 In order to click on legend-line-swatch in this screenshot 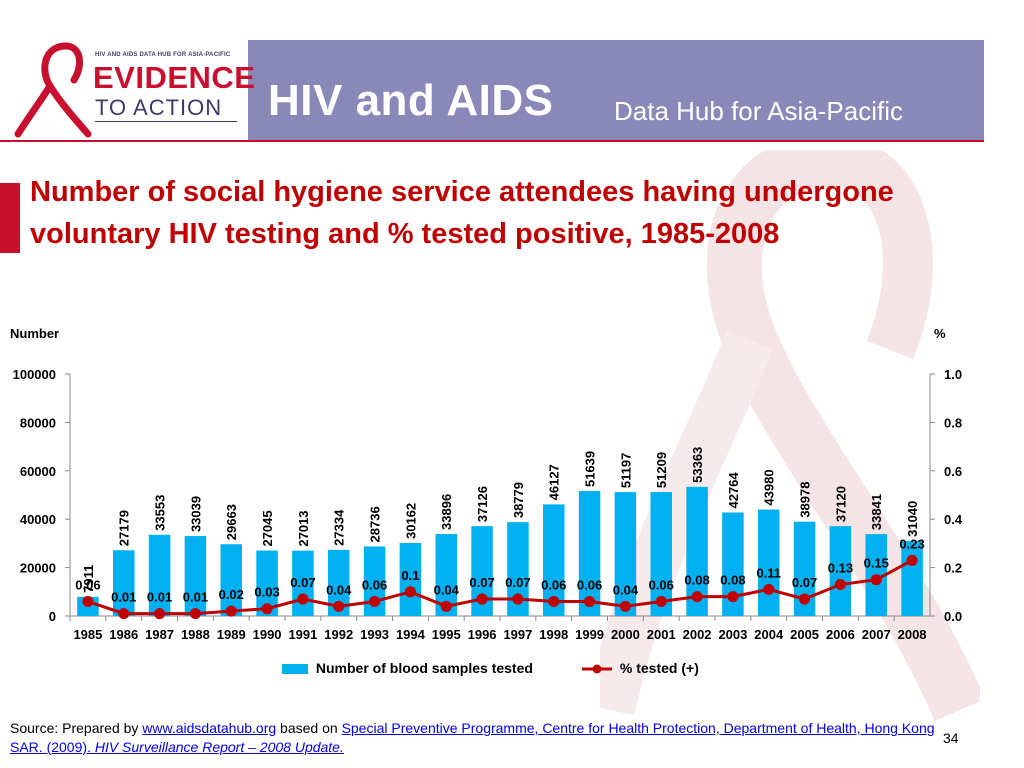, I will do `click(597, 669)`.